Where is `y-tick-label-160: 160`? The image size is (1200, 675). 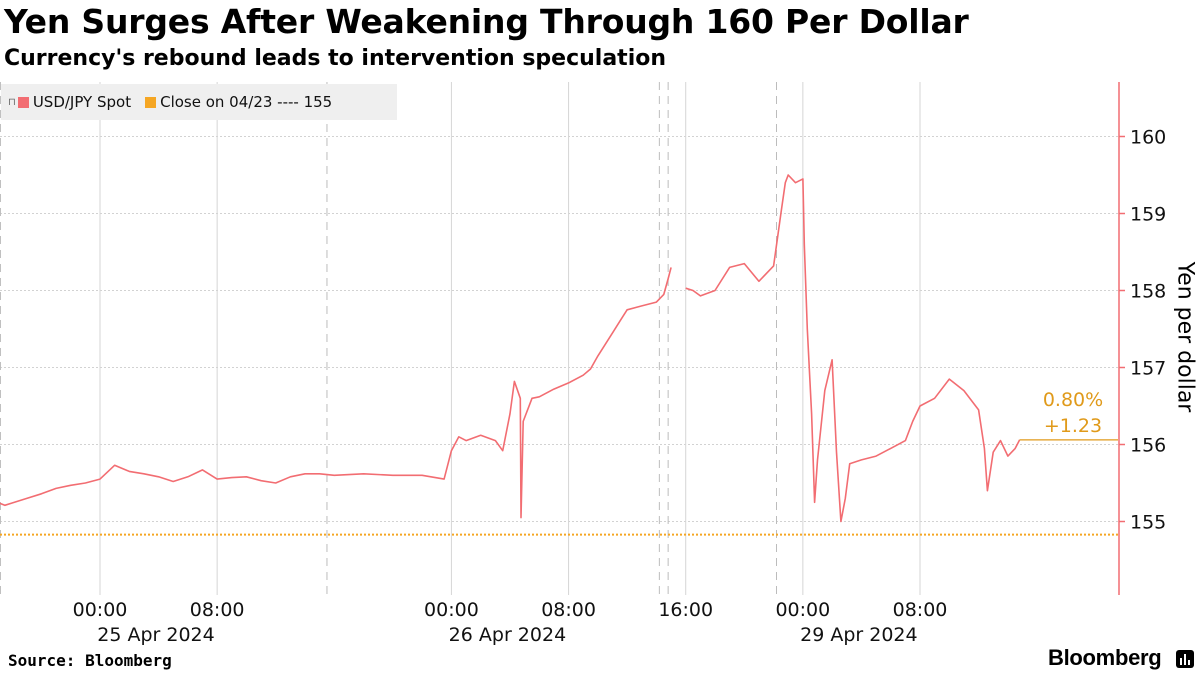 y-tick-label-160: 160 is located at coordinates (1148, 138).